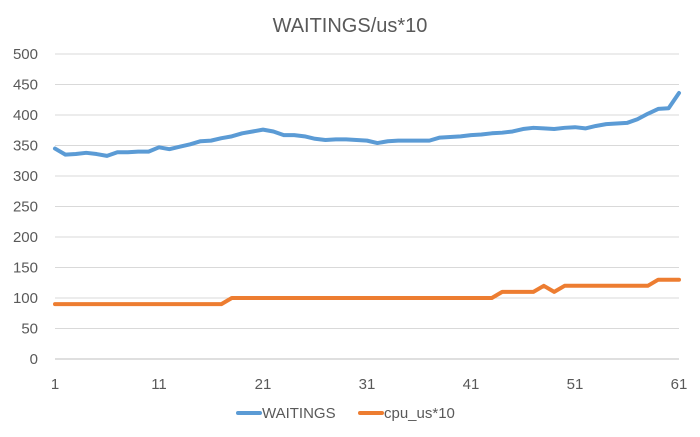 The height and width of the screenshot is (437, 700). What do you see at coordinates (575, 384) in the screenshot?
I see `x-tick-label: 51` at bounding box center [575, 384].